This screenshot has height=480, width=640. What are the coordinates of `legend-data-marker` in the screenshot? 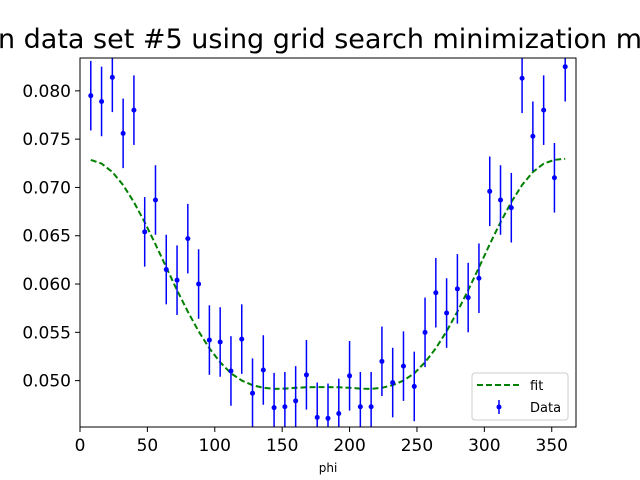 It's located at (499, 407).